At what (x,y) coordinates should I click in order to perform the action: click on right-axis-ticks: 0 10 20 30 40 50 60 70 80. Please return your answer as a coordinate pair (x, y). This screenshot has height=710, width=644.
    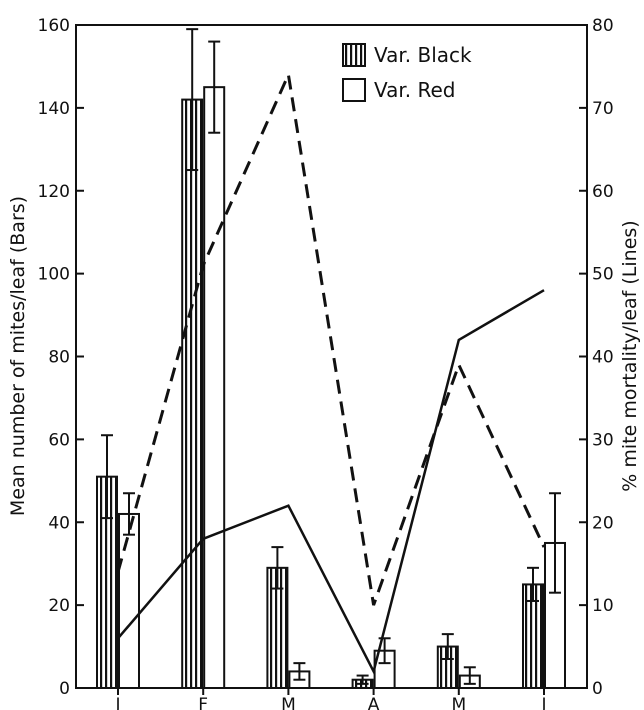
    Looking at the image, I should click on (596, 357).